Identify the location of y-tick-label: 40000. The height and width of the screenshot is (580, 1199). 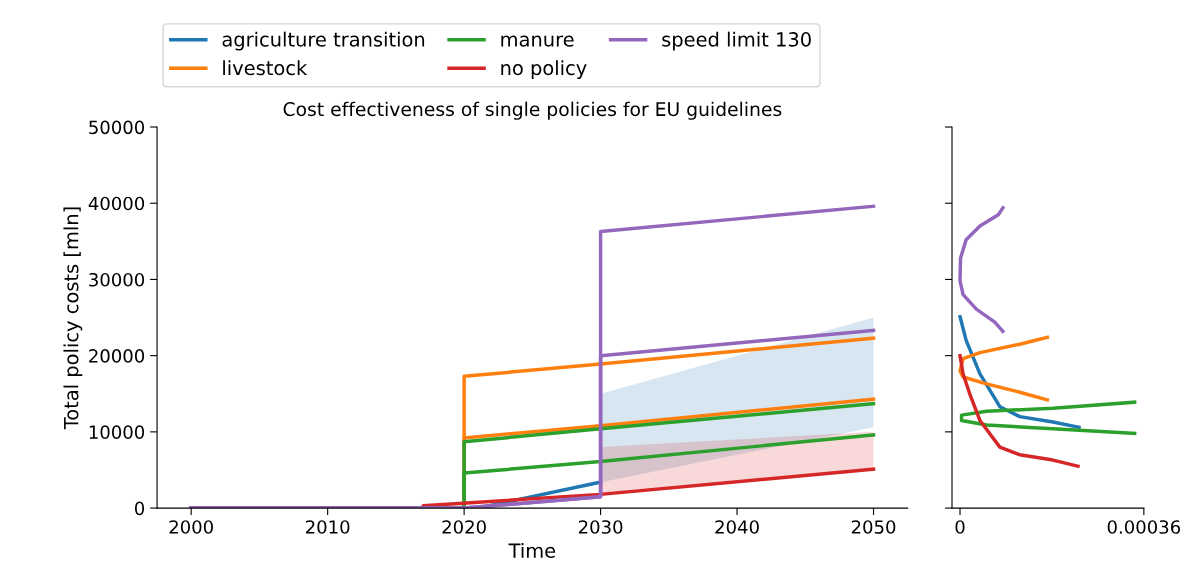
(116, 203).